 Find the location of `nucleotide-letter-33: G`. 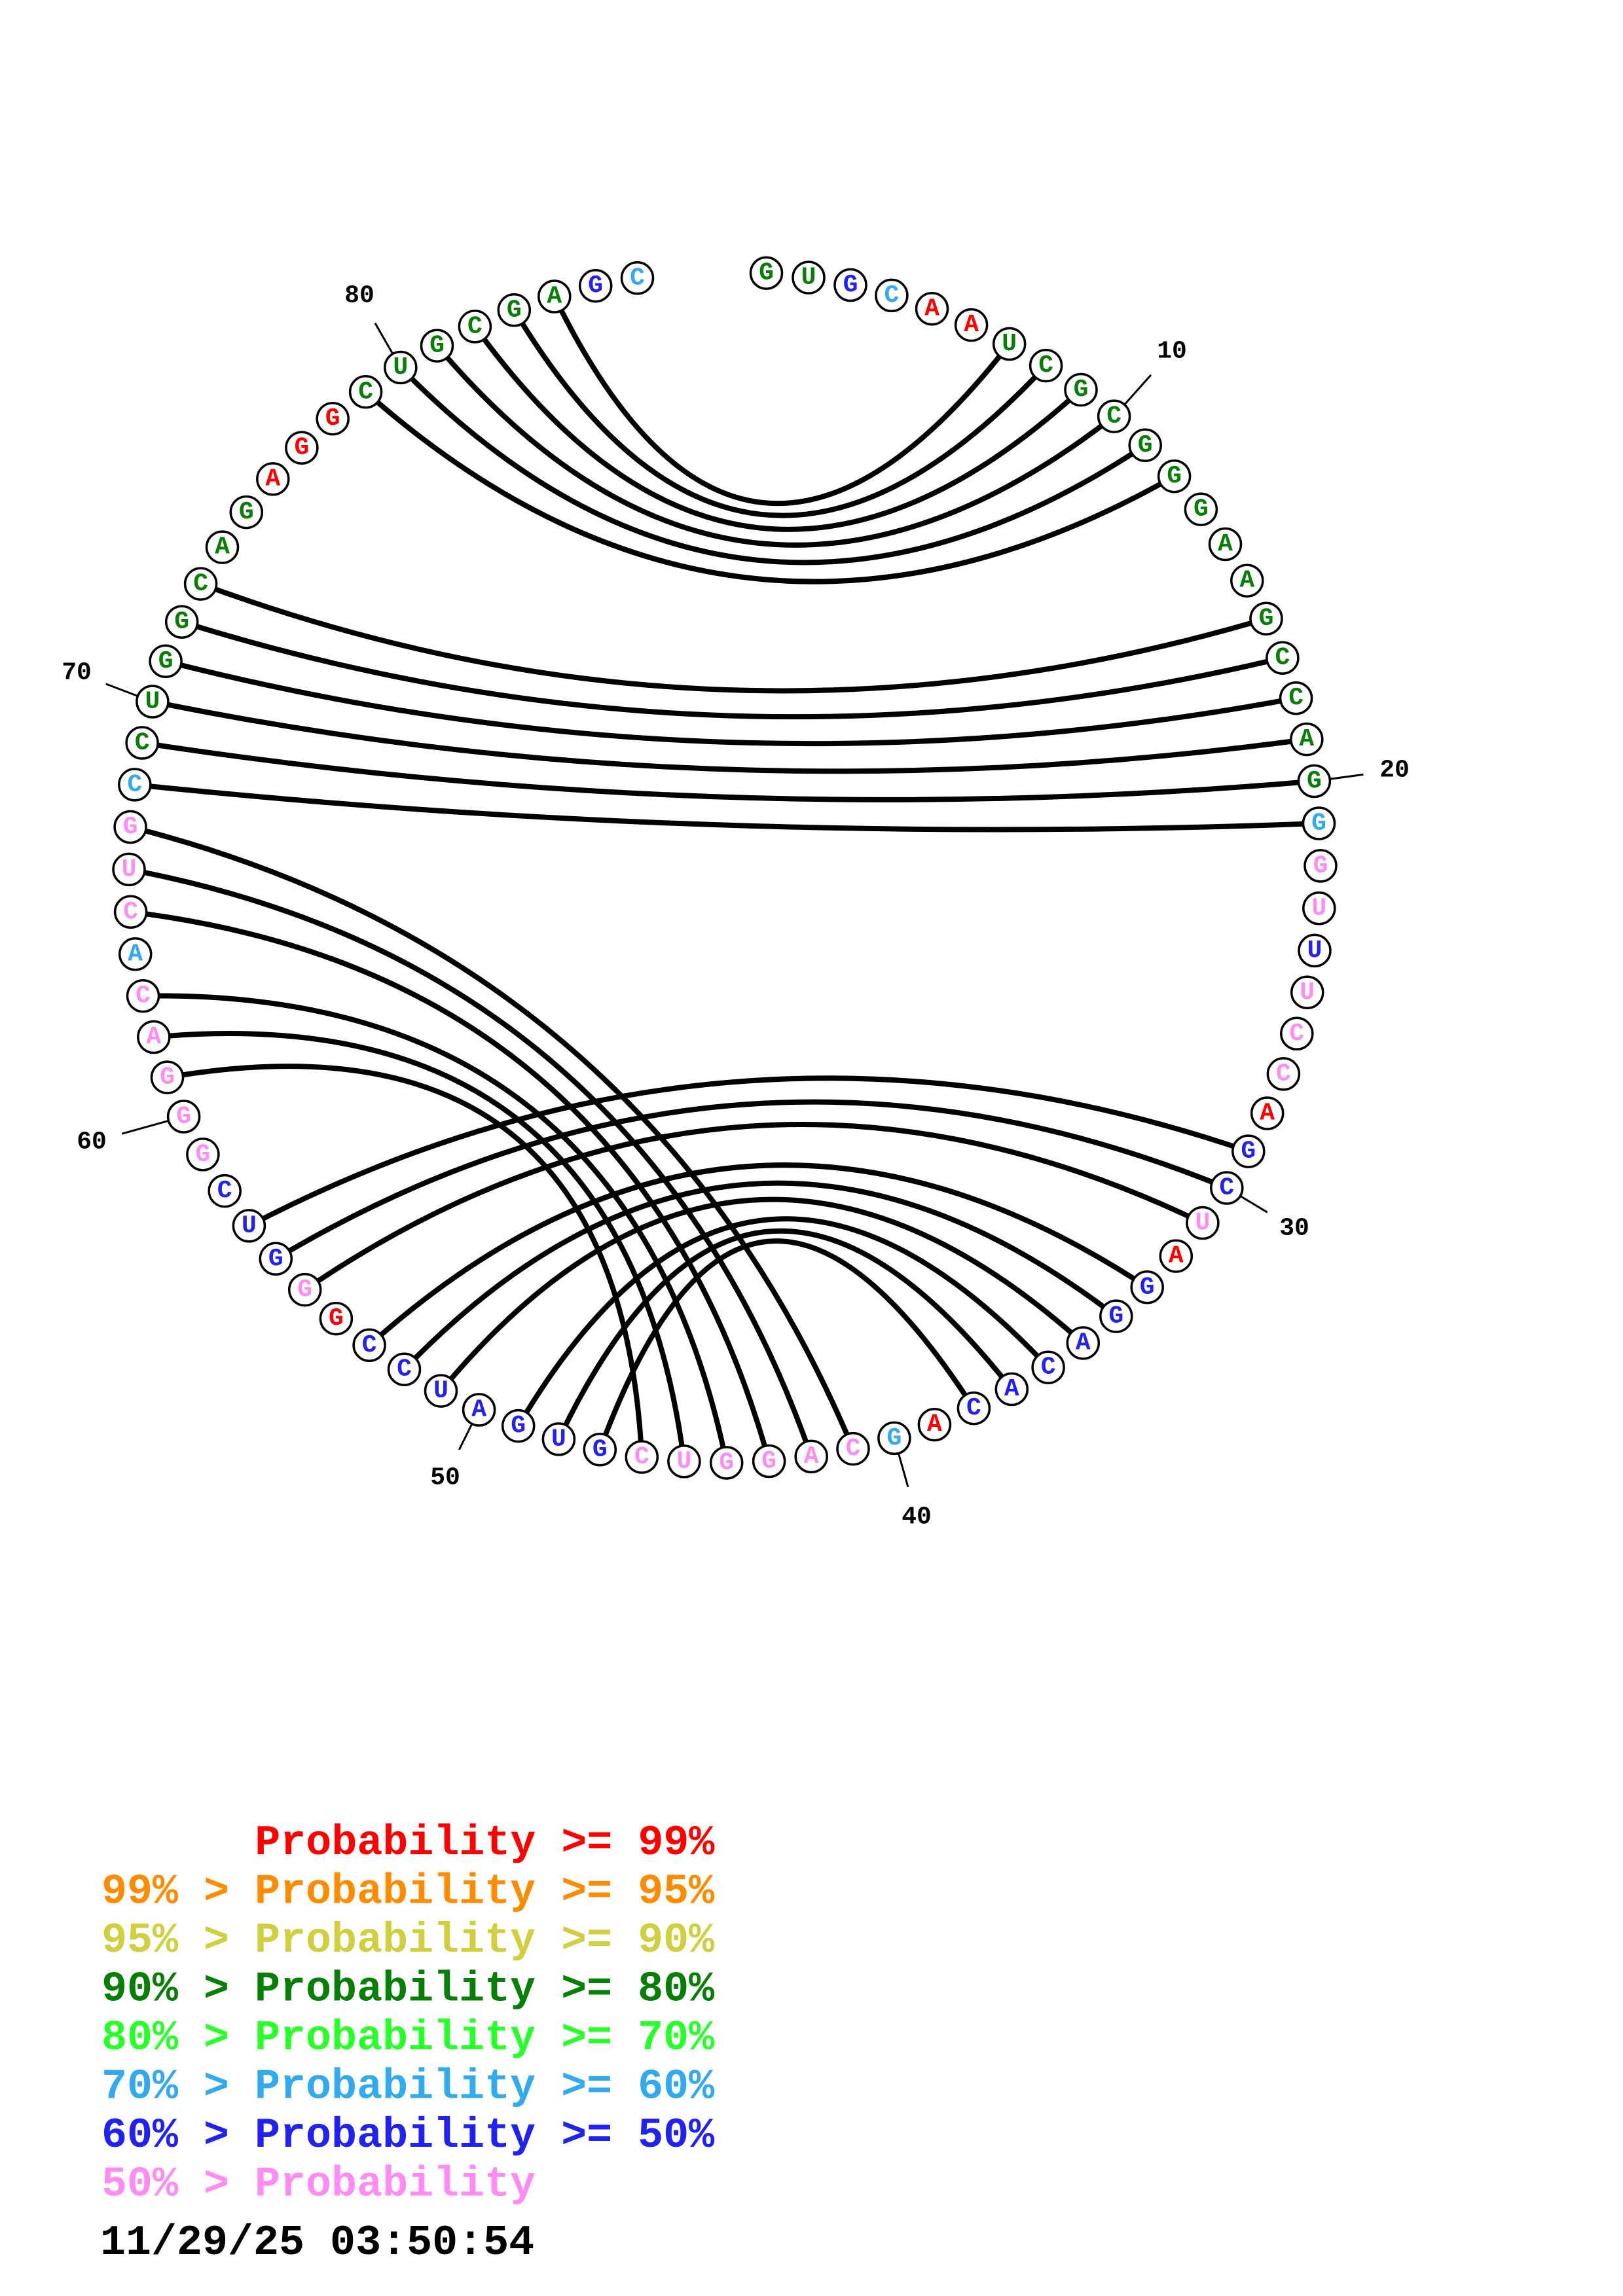

nucleotide-letter-33: G is located at coordinates (1147, 1287).